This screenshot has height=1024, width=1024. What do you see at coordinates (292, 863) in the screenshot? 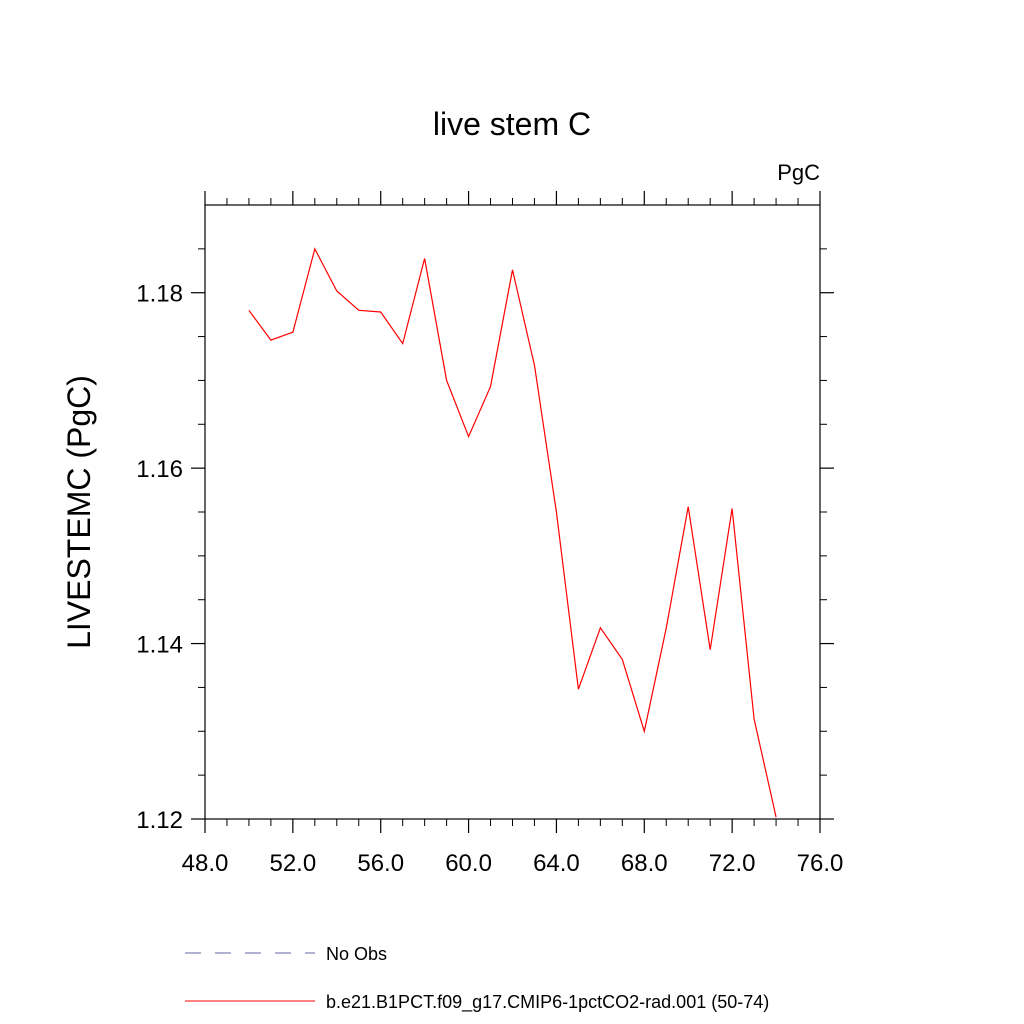
I see `x-tick-label: 52.0` at bounding box center [292, 863].